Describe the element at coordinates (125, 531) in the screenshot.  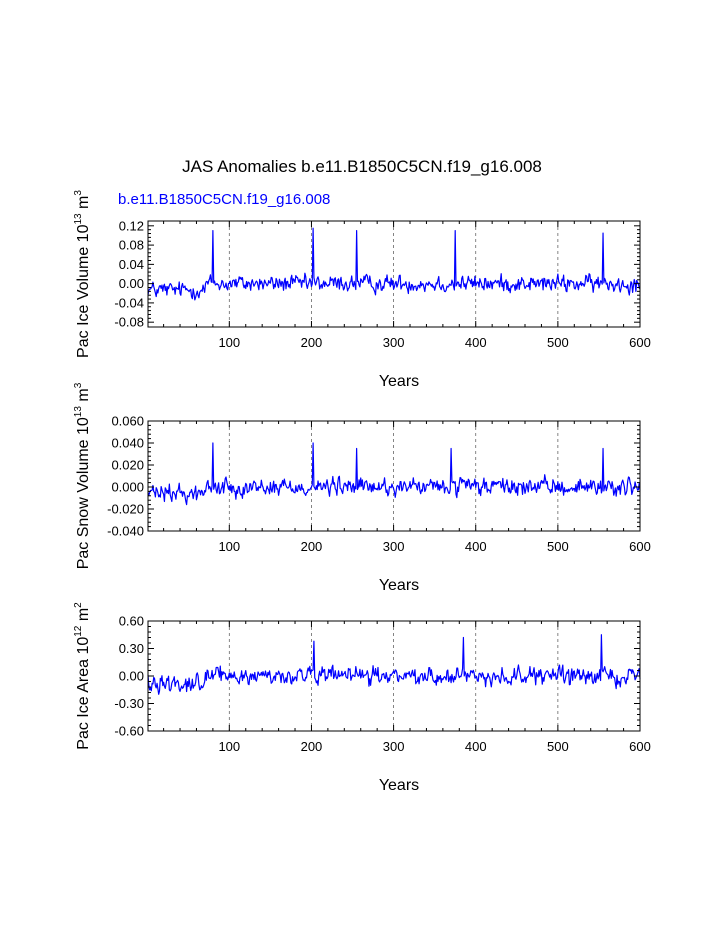
I see `y-tick-label: -0.040` at that location.